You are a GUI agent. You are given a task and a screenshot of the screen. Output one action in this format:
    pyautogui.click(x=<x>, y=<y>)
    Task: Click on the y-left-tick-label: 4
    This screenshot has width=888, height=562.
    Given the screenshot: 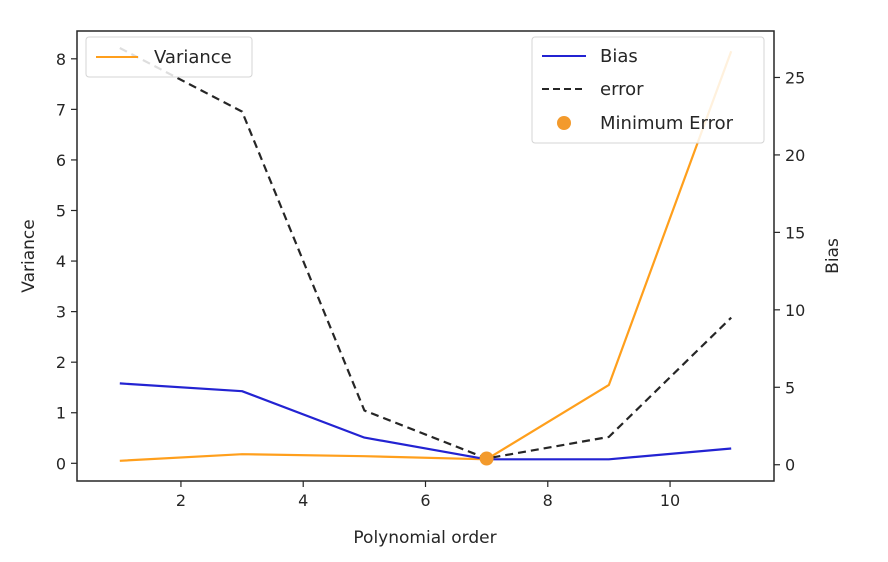 What is the action you would take?
    pyautogui.click(x=61, y=261)
    